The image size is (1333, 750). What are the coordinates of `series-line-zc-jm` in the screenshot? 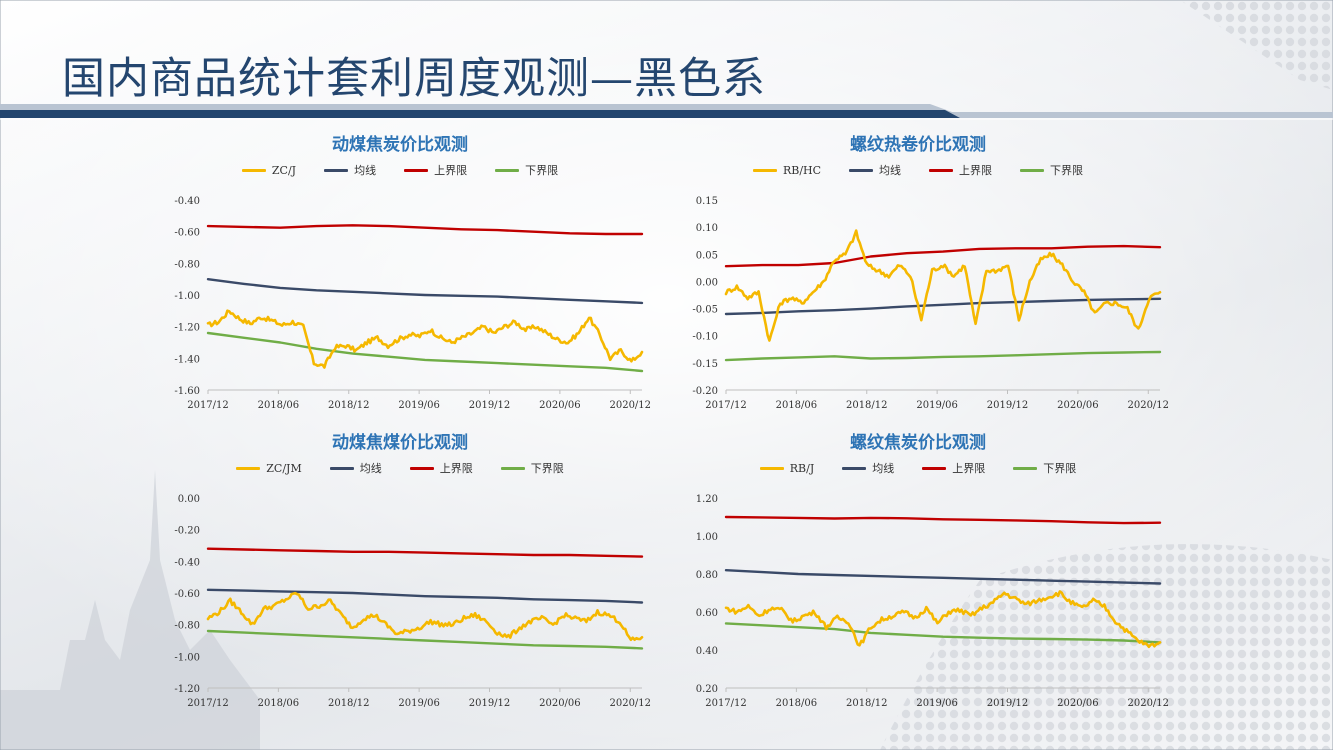 It's located at (425, 616).